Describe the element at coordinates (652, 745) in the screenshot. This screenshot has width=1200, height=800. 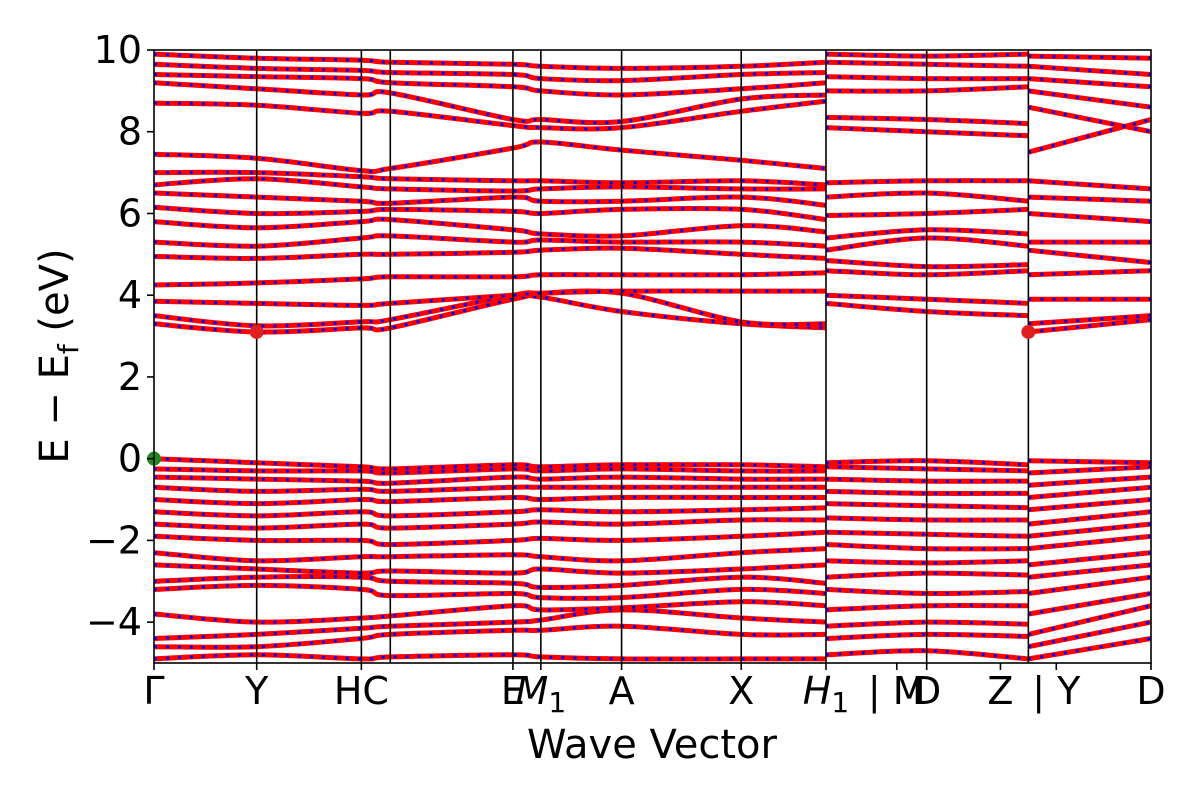
I see `x-axis-title: Wave Vector` at that location.